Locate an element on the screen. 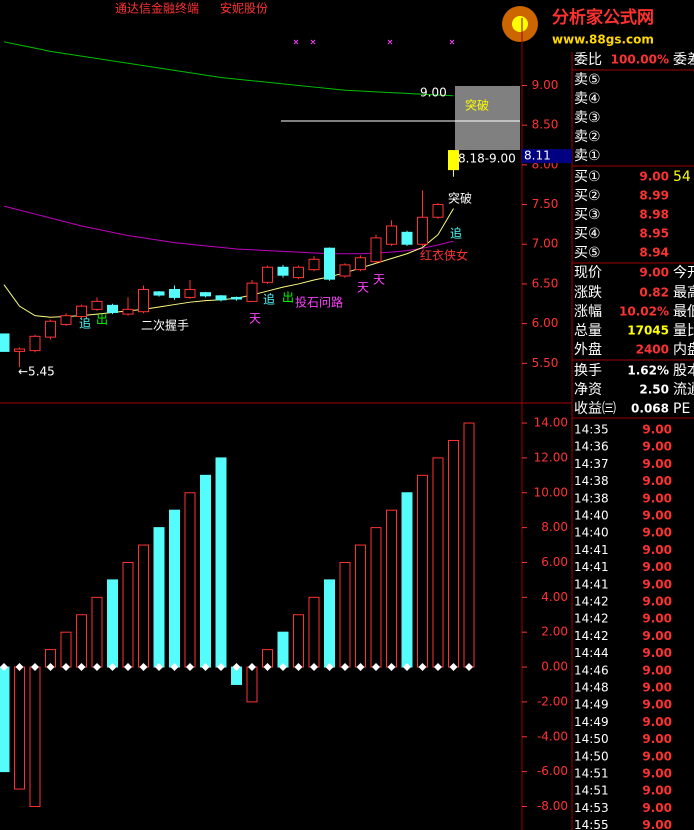 This screenshot has height=830, width=694. quote-label: 买⑤ is located at coordinates (587, 253).